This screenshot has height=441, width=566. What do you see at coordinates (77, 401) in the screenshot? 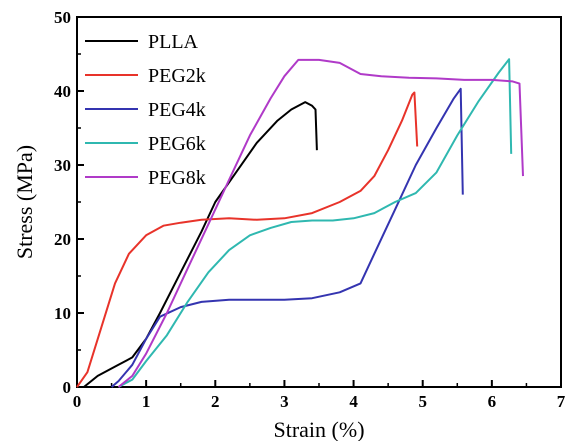
I see `x-tick-label: 0` at bounding box center [77, 401].